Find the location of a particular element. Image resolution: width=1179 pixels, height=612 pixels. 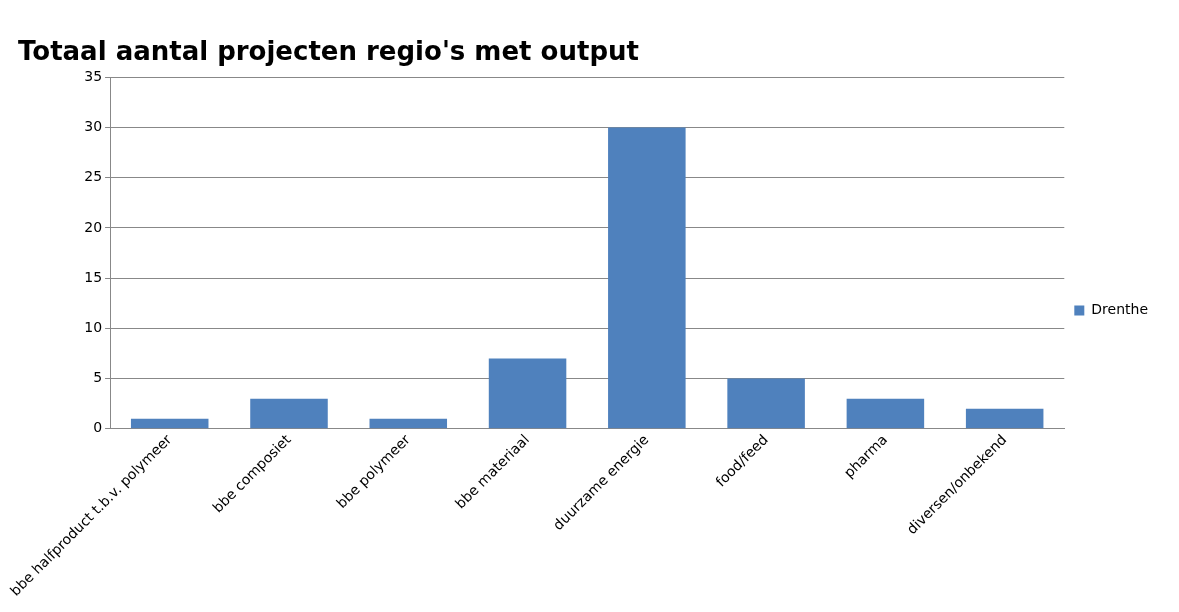

y-tick-label: 25 is located at coordinates (93, 176).